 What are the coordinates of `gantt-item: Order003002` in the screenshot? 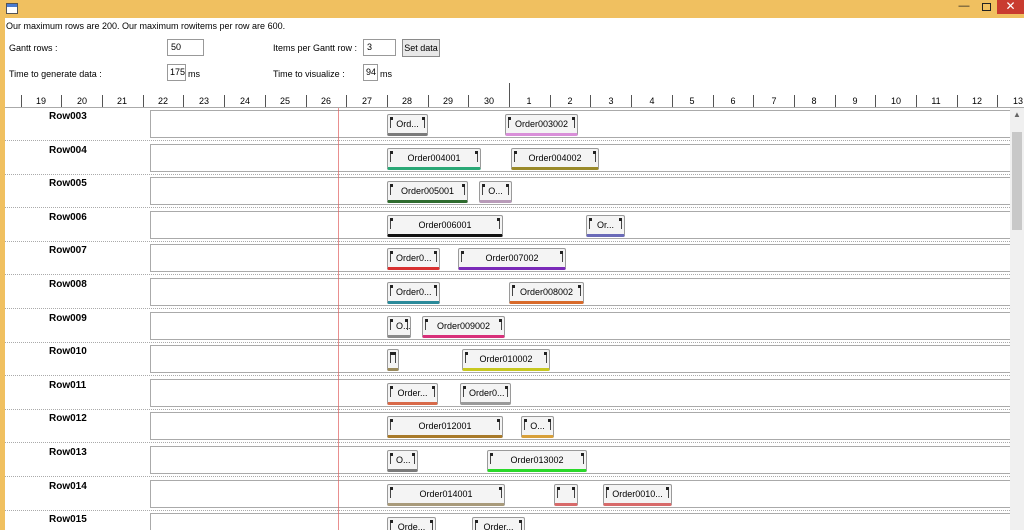 It's located at (541, 125).